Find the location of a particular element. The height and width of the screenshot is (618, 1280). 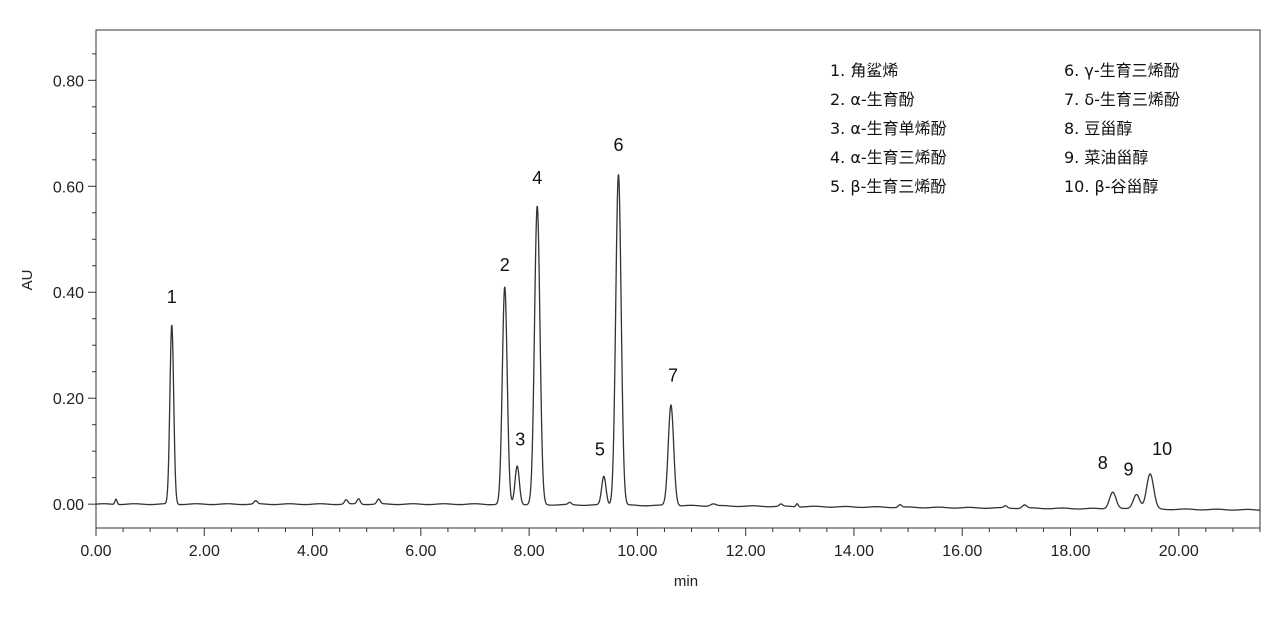

x-tick-label: 8.00 is located at coordinates (529, 551).